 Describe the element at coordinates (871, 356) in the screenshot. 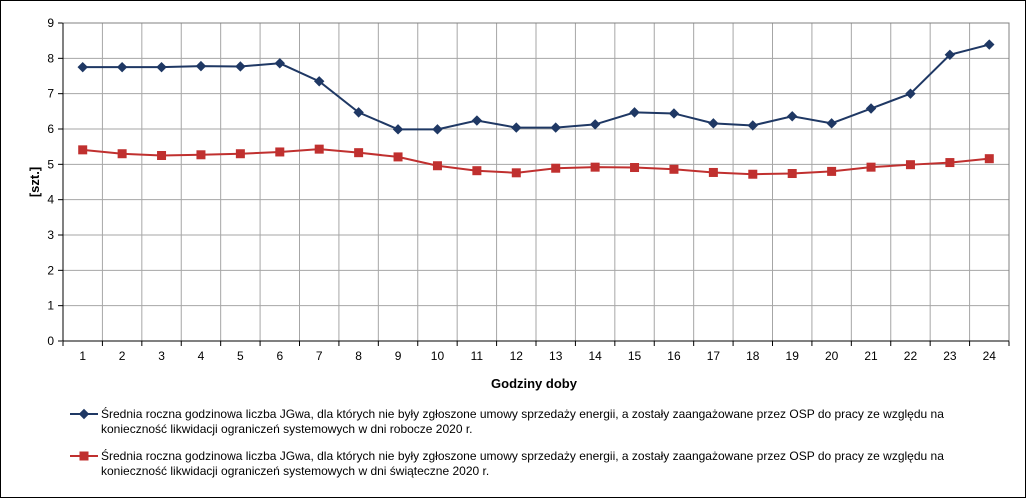

I see `x-tick-label: 21` at that location.